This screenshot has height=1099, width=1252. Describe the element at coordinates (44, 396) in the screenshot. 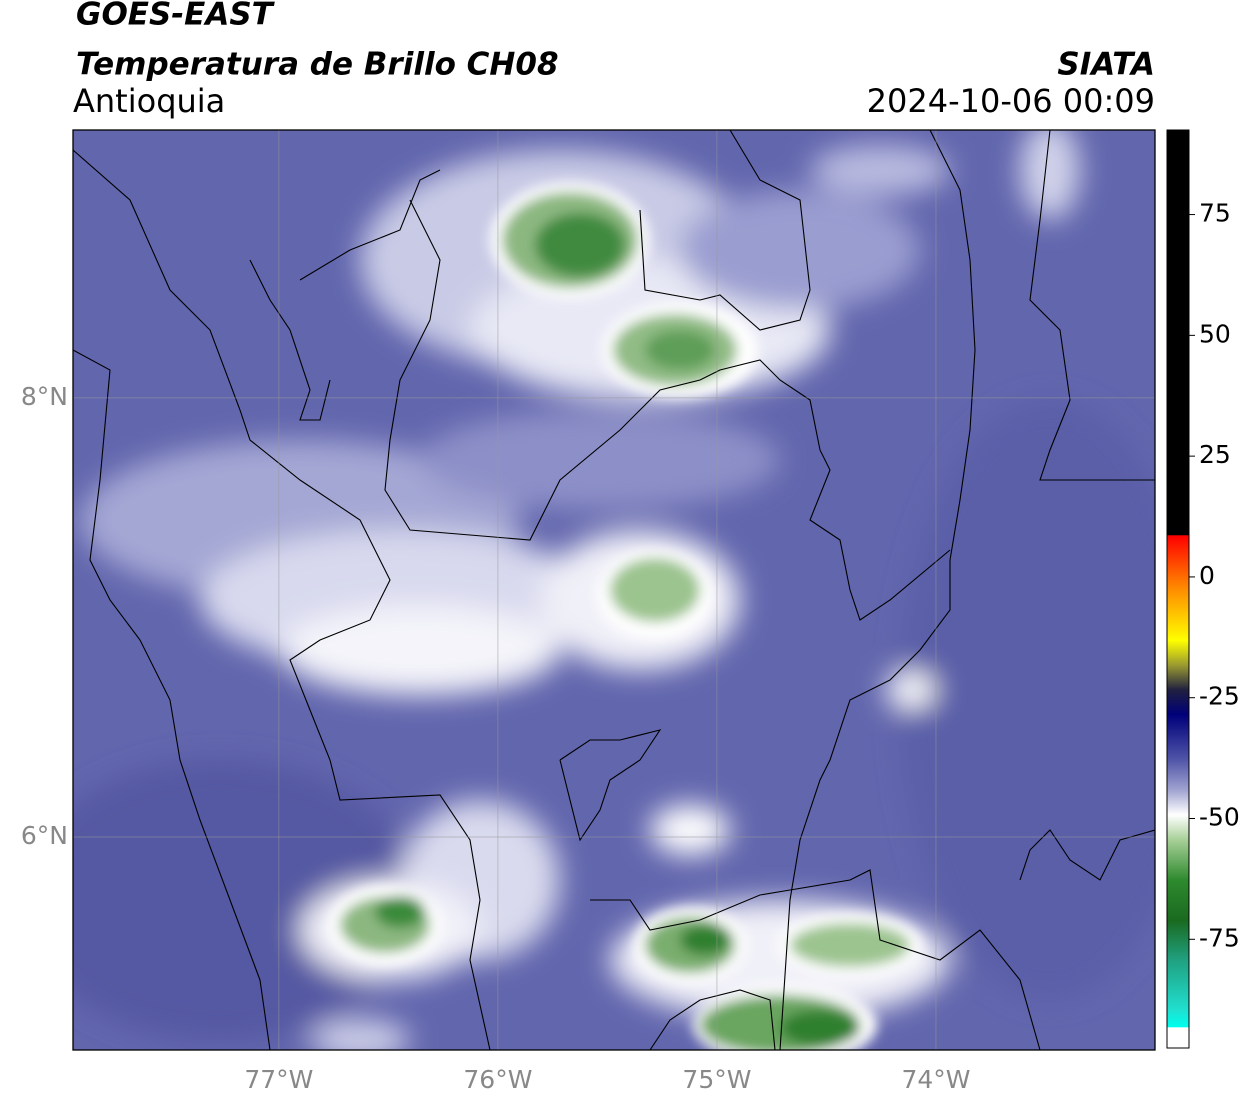

I see `y-tick-label: 8°N` at that location.